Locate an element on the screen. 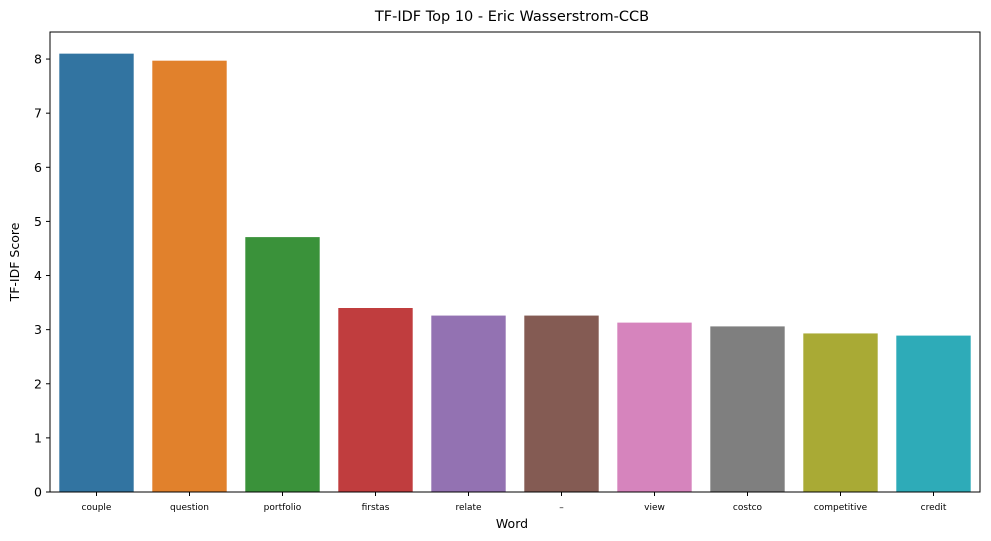 Image resolution: width=991 pixels, height=541 pixels. y-tick-label: 7 is located at coordinates (38, 113).